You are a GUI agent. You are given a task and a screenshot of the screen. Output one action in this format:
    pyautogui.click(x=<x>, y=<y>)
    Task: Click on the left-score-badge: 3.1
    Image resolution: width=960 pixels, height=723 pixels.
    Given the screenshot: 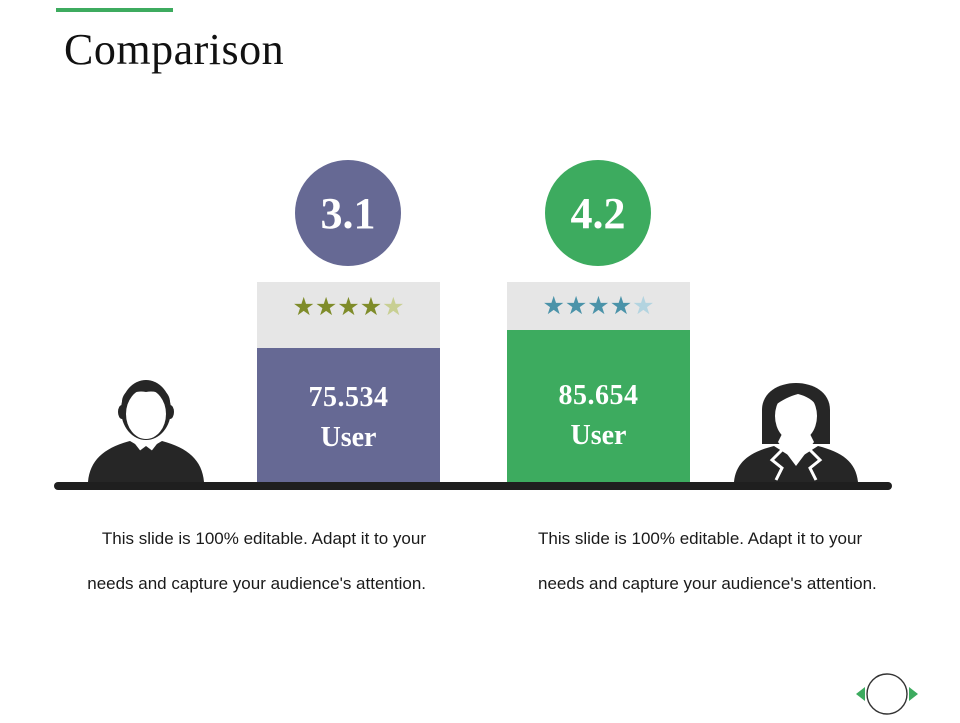 What is the action you would take?
    pyautogui.click(x=348, y=213)
    